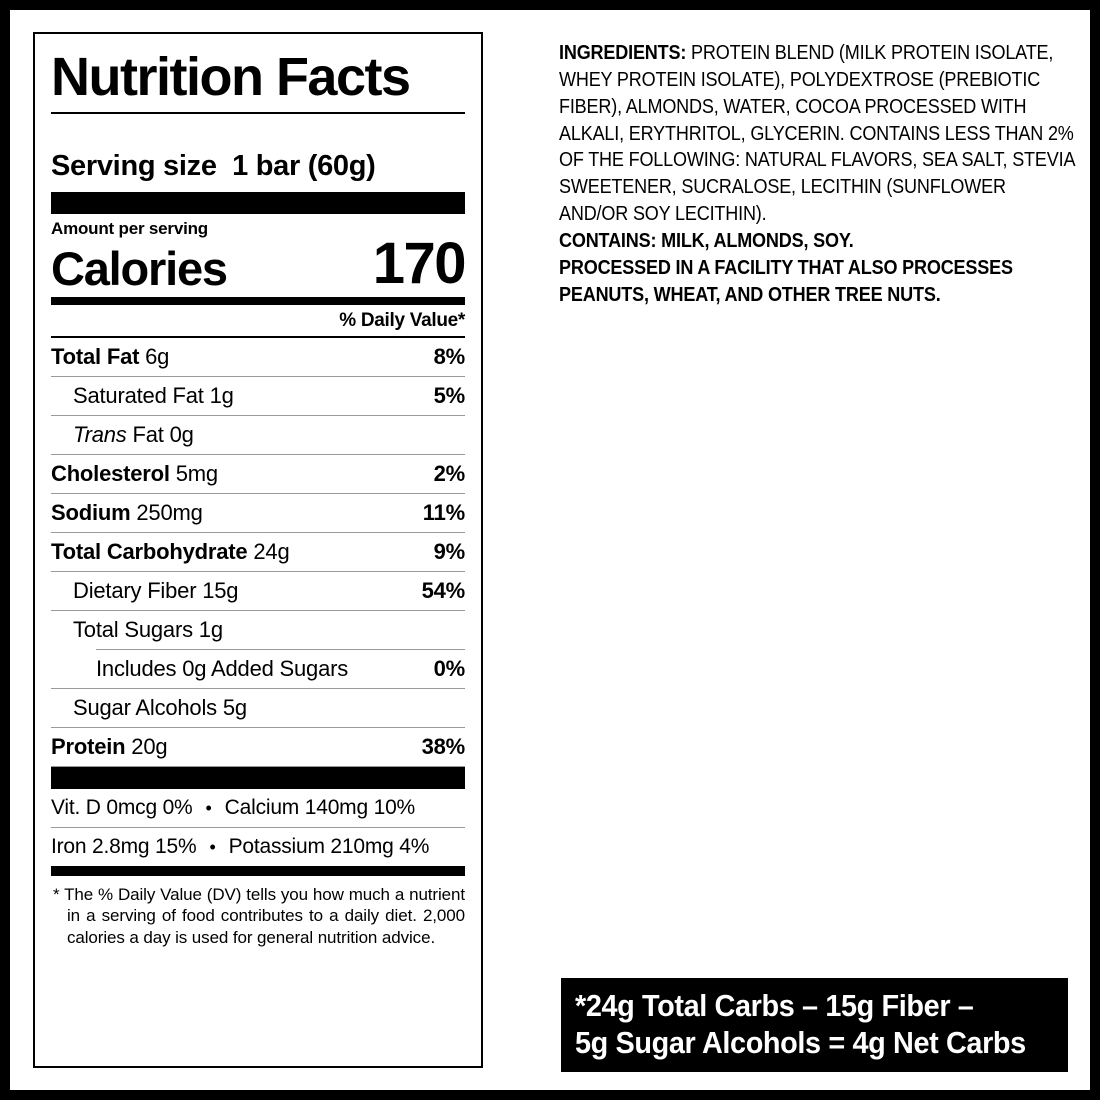  Describe the element at coordinates (419, 264) in the screenshot. I see `calories-value: 170` at that location.